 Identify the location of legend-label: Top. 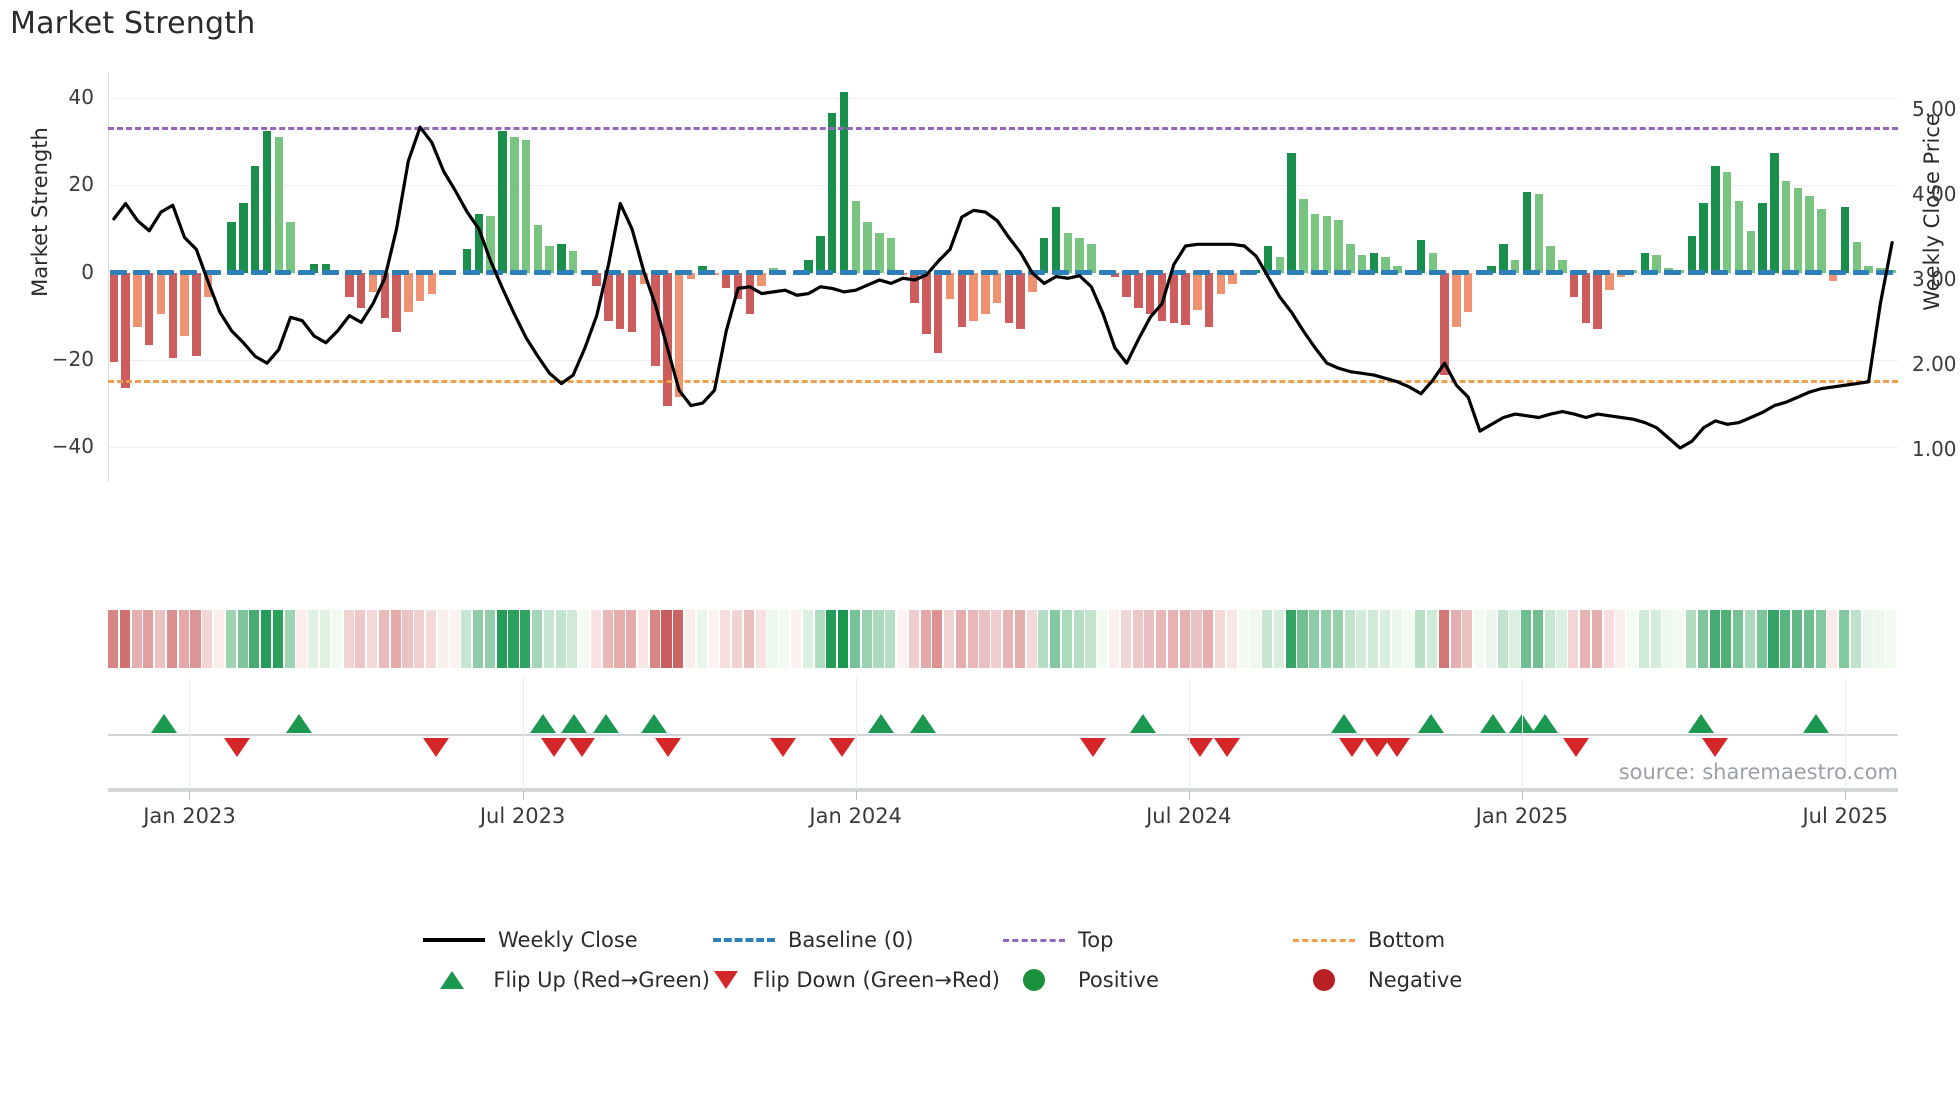
(1096, 940).